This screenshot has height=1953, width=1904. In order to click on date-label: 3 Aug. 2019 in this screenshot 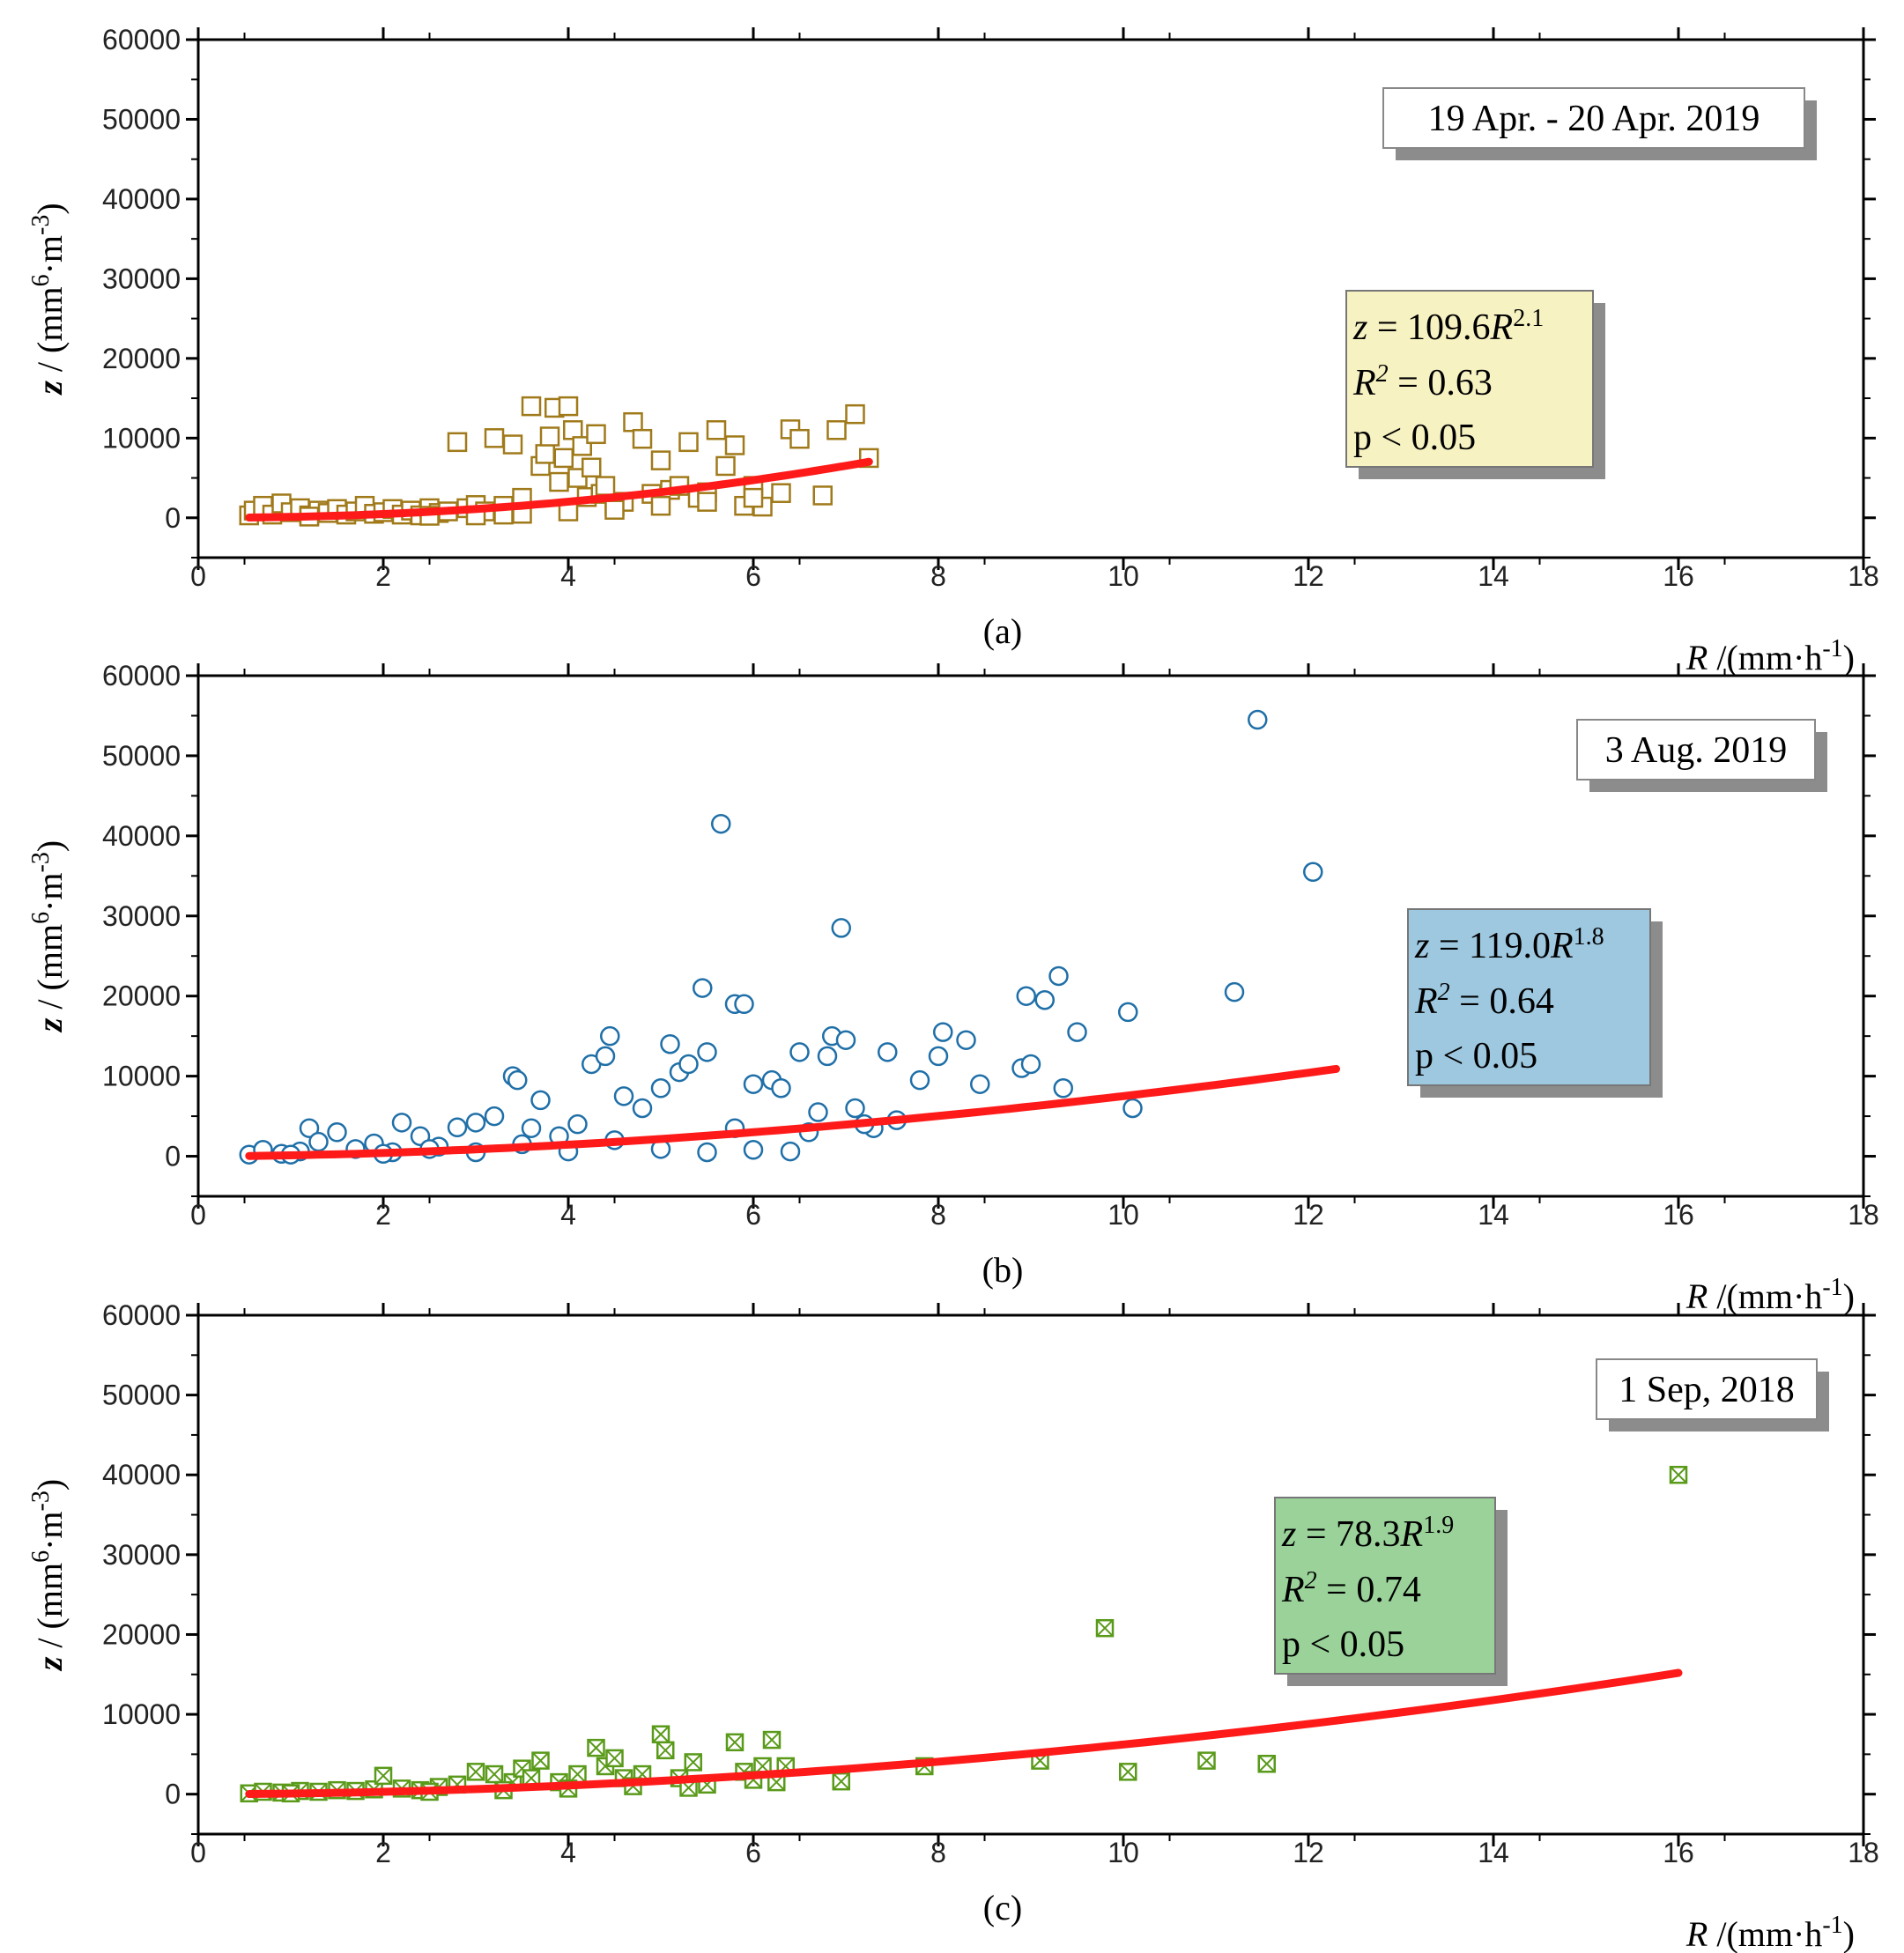, I will do `click(1696, 750)`.